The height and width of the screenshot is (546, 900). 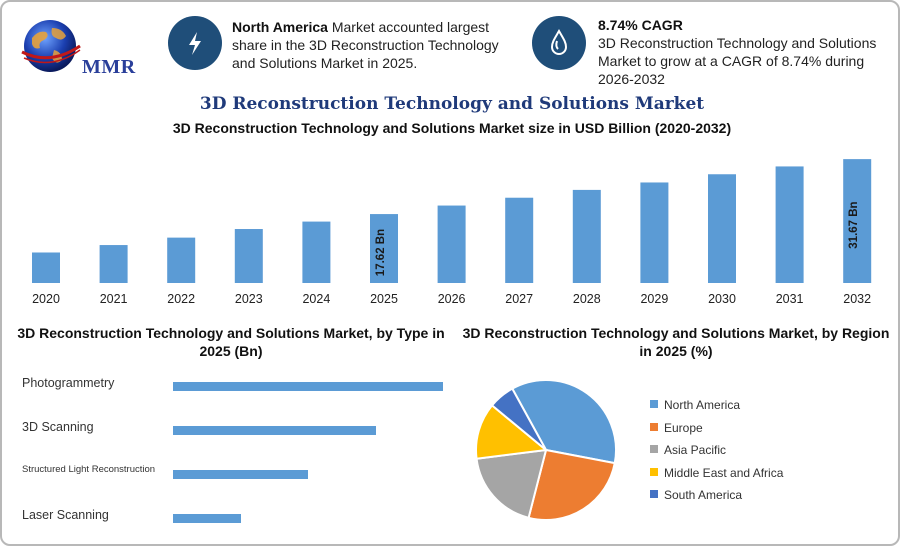 I want to click on type-bar-structured-light-reconstruction, so click(x=240, y=474).